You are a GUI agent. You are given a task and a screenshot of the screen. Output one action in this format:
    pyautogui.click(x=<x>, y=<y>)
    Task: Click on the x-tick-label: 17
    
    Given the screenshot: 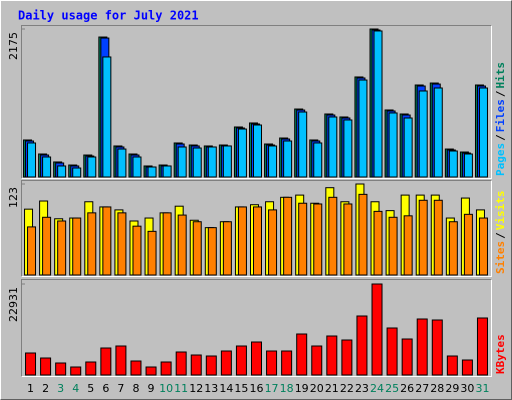 What is the action you would take?
    pyautogui.click(x=272, y=388)
    